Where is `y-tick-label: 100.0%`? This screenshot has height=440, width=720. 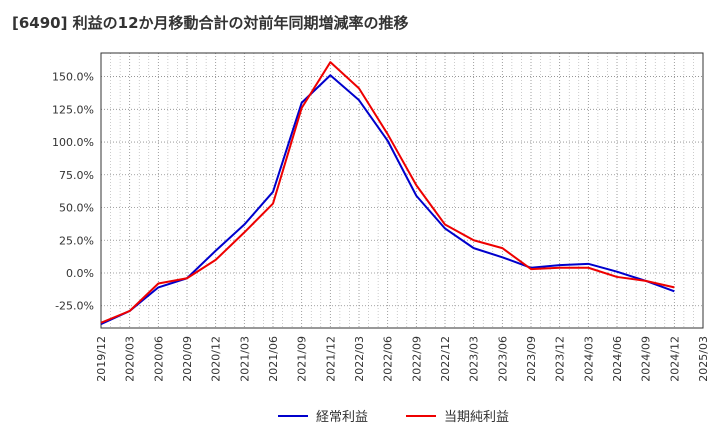
y-tick-label: 100.0% is located at coordinates (73, 142).